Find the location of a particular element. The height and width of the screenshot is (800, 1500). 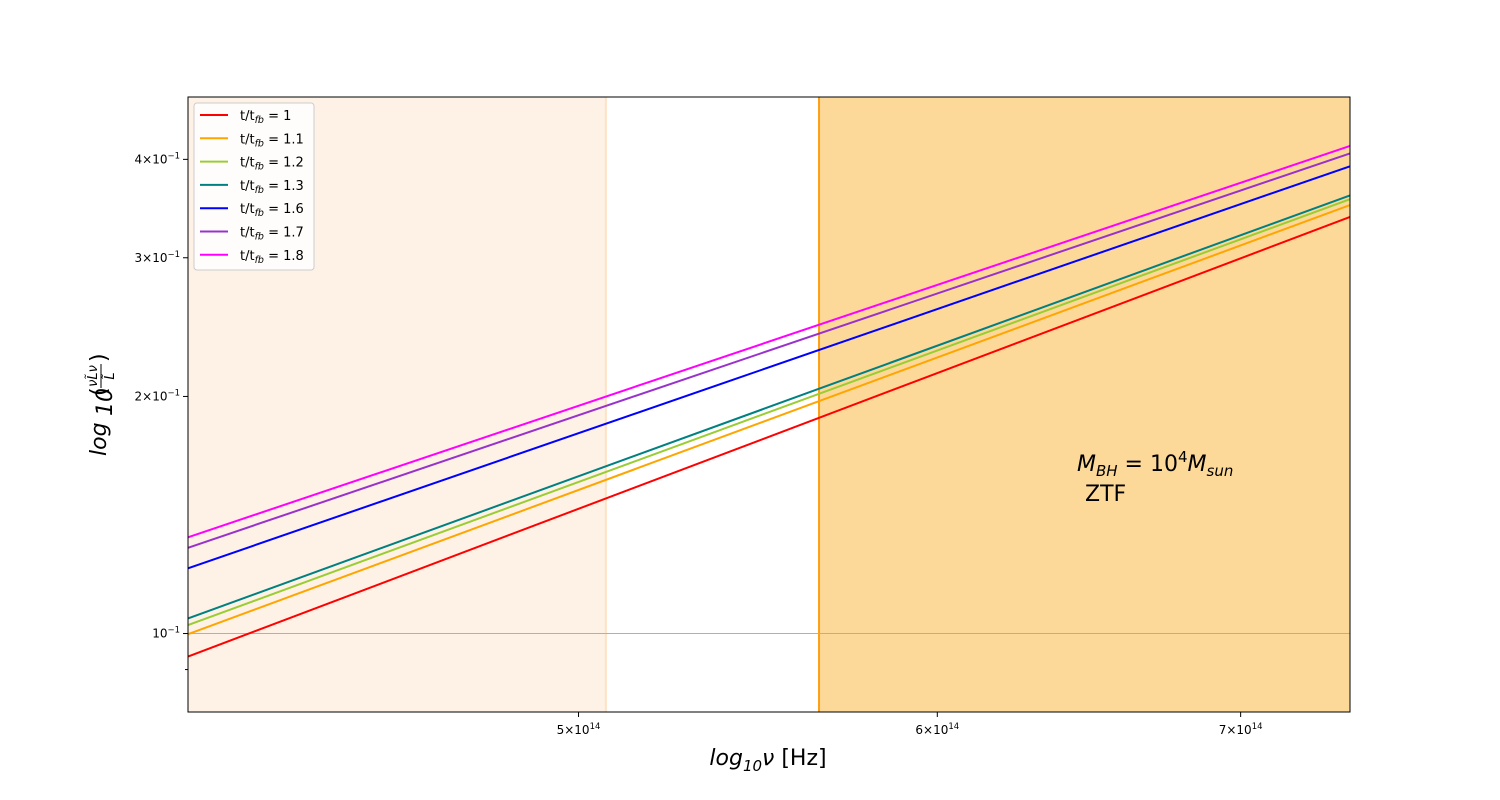

legend-label-1: t/tfb = 1.1 is located at coordinates (272, 140).